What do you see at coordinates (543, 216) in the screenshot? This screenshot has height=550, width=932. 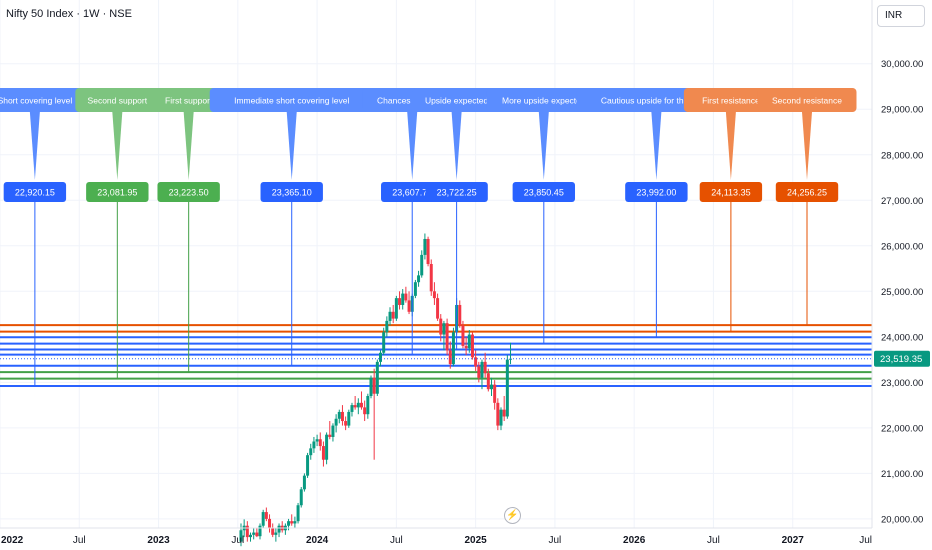 I see `level-callout: More upside expected 23,850.45` at bounding box center [543, 216].